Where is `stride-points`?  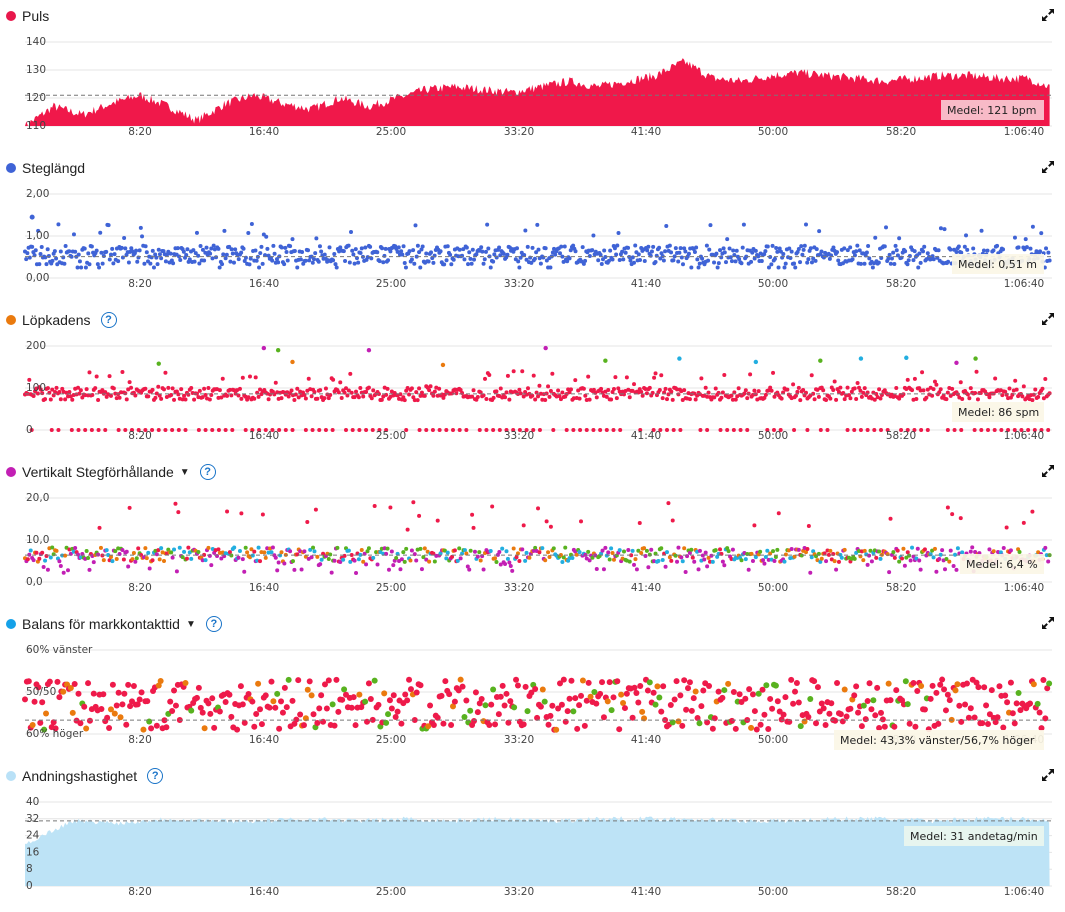
stride-points is located at coordinates (537, 242).